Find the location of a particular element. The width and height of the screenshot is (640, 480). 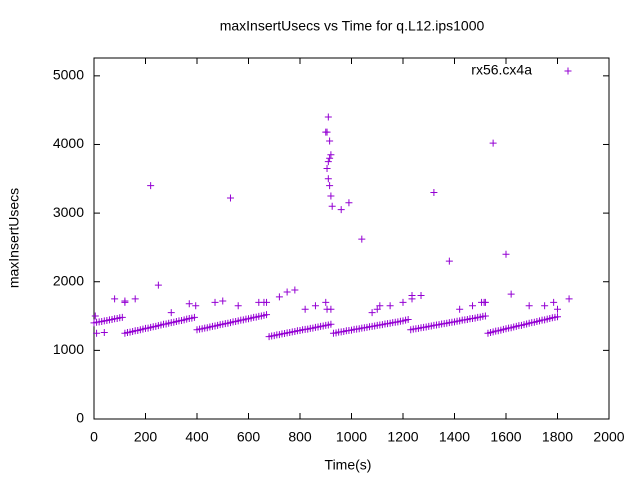

y-tick-label: 5000 is located at coordinates (68, 75).